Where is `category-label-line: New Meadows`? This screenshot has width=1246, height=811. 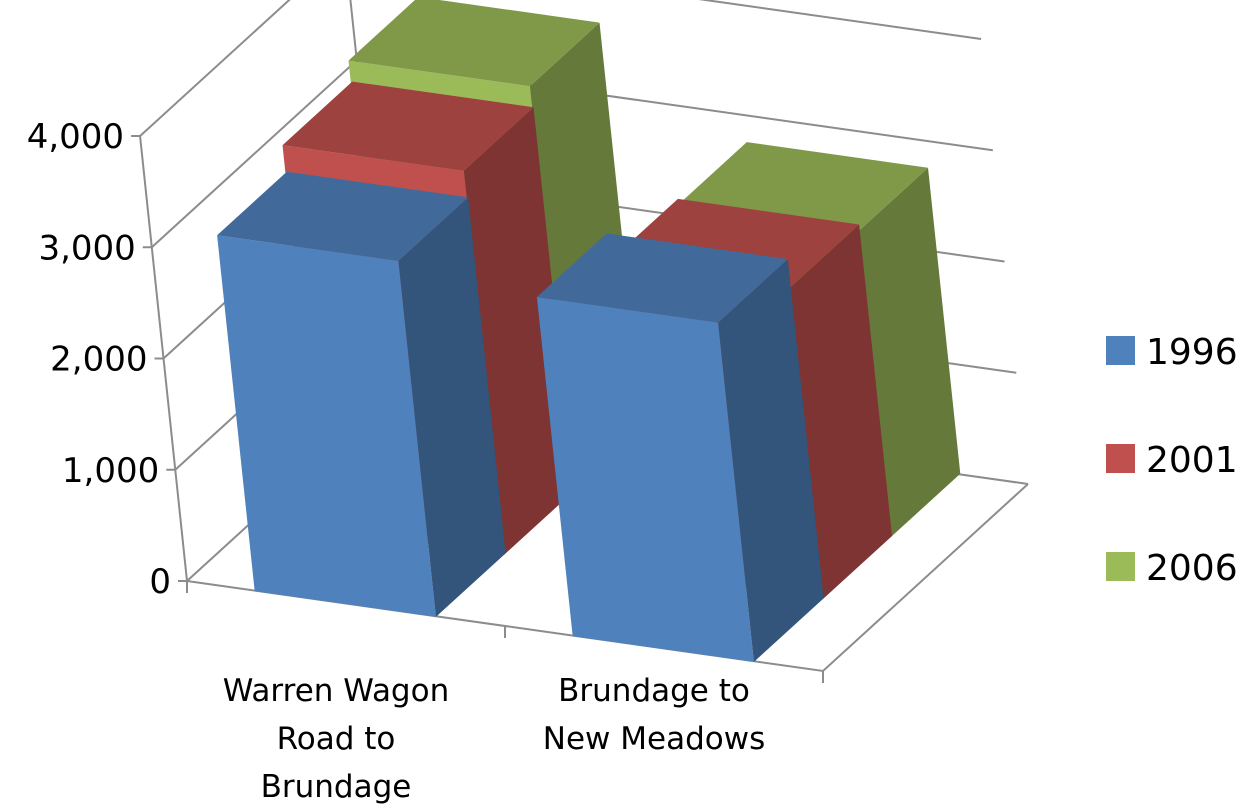
category-label-line: New Meadows is located at coordinates (654, 739).